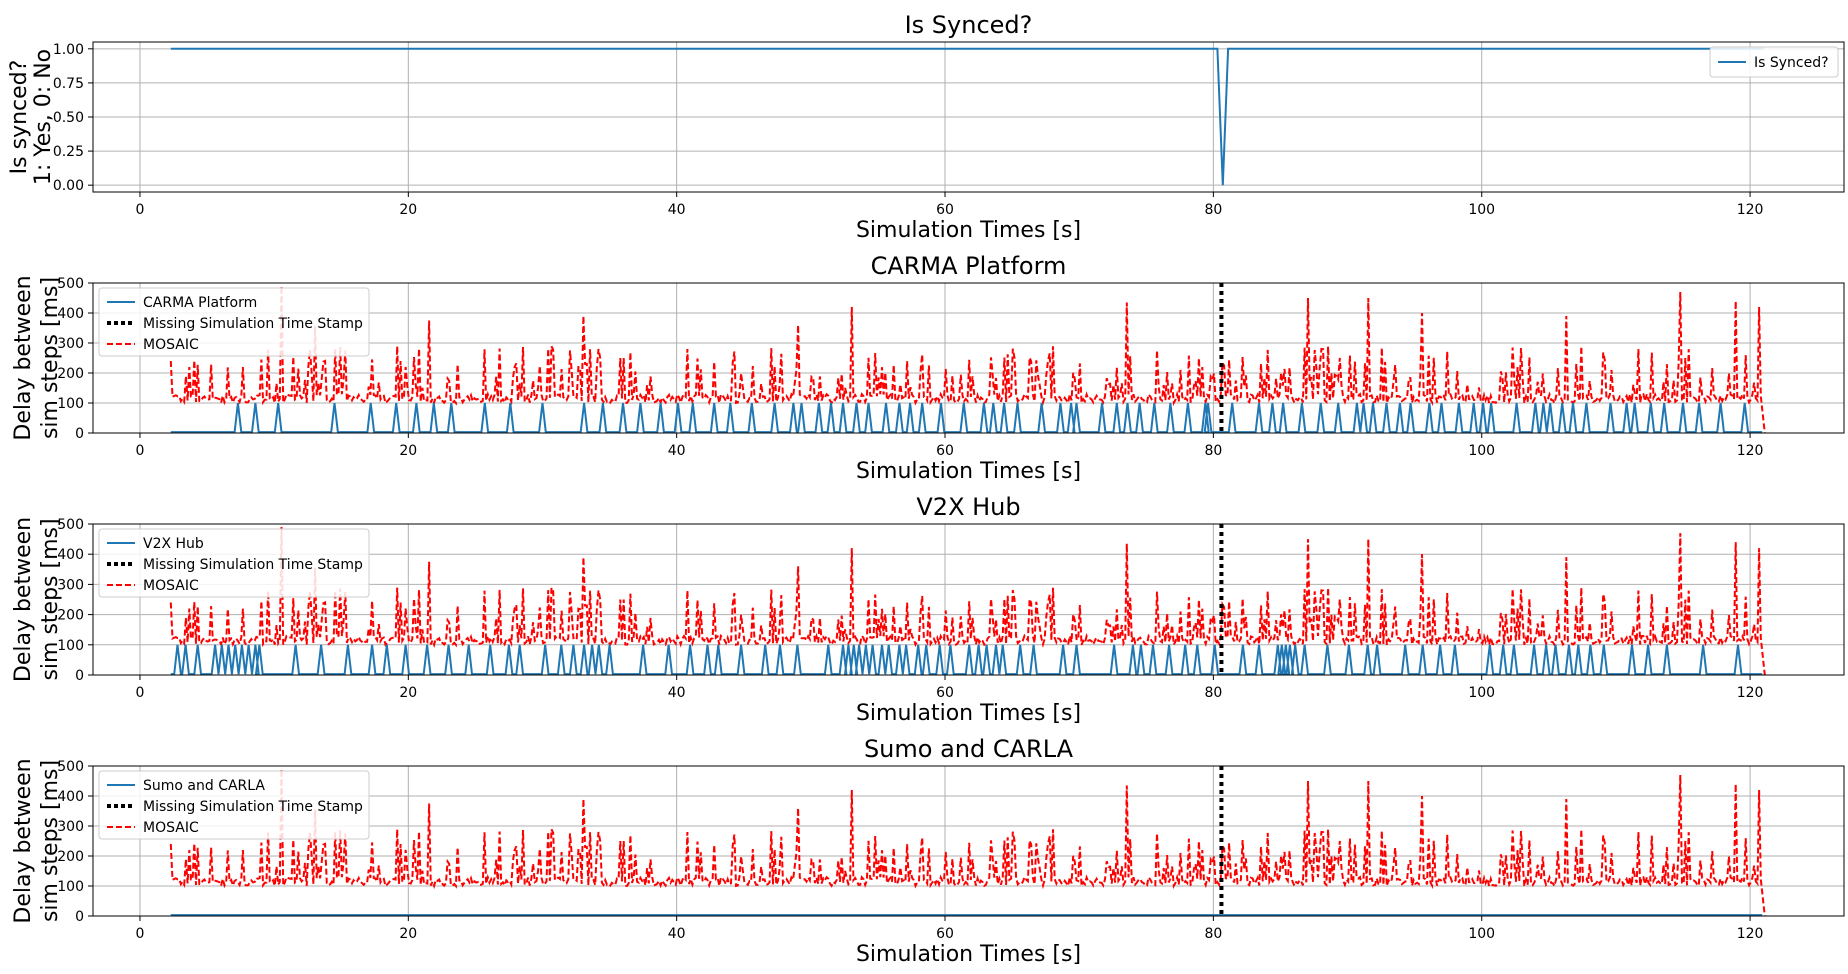 Image resolution: width=1848 pixels, height=974 pixels. What do you see at coordinates (969, 749) in the screenshot?
I see `subplot-title: Sumo and CARLA` at bounding box center [969, 749].